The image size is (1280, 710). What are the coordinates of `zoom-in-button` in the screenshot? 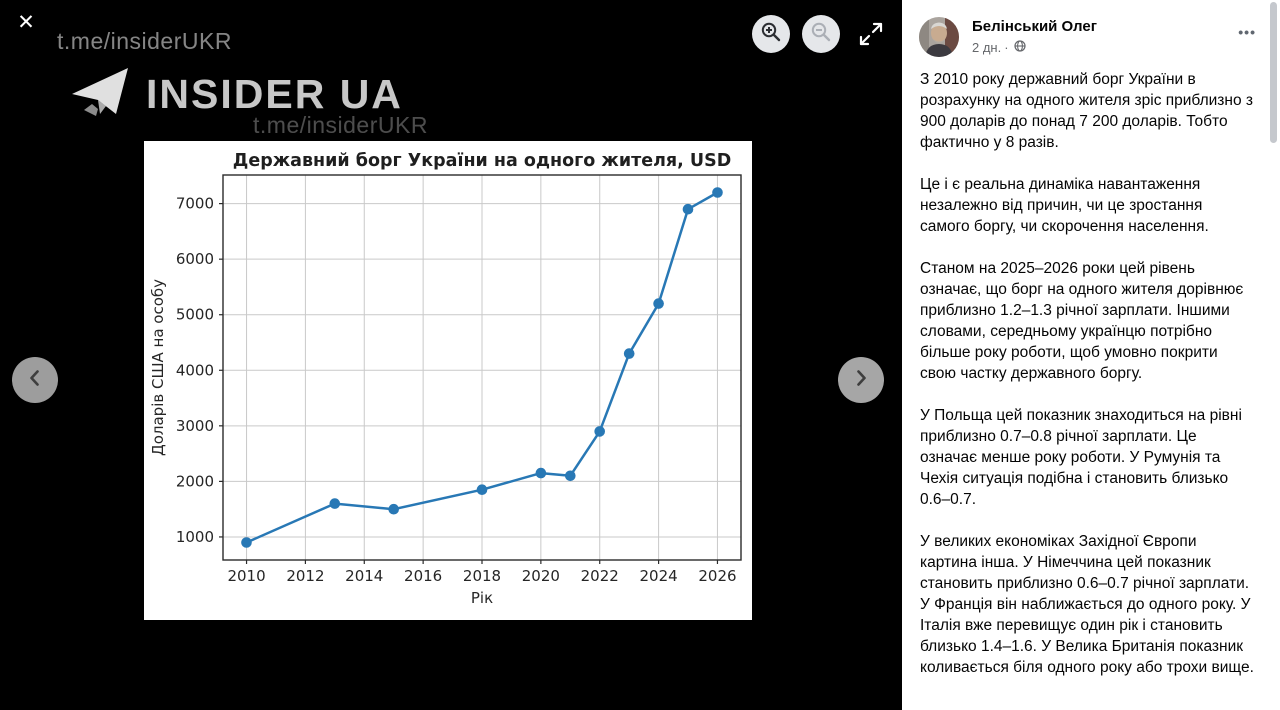 It's located at (771, 34).